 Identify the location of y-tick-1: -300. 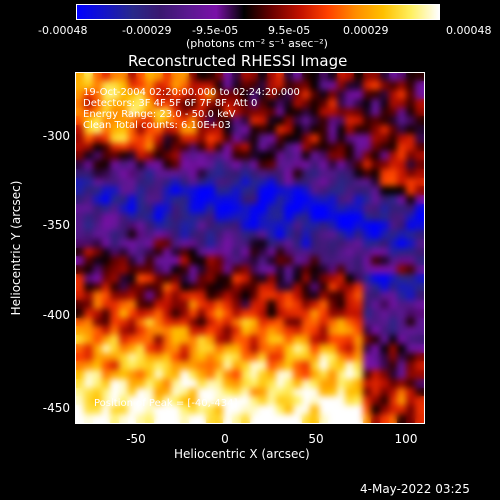
(56, 136).